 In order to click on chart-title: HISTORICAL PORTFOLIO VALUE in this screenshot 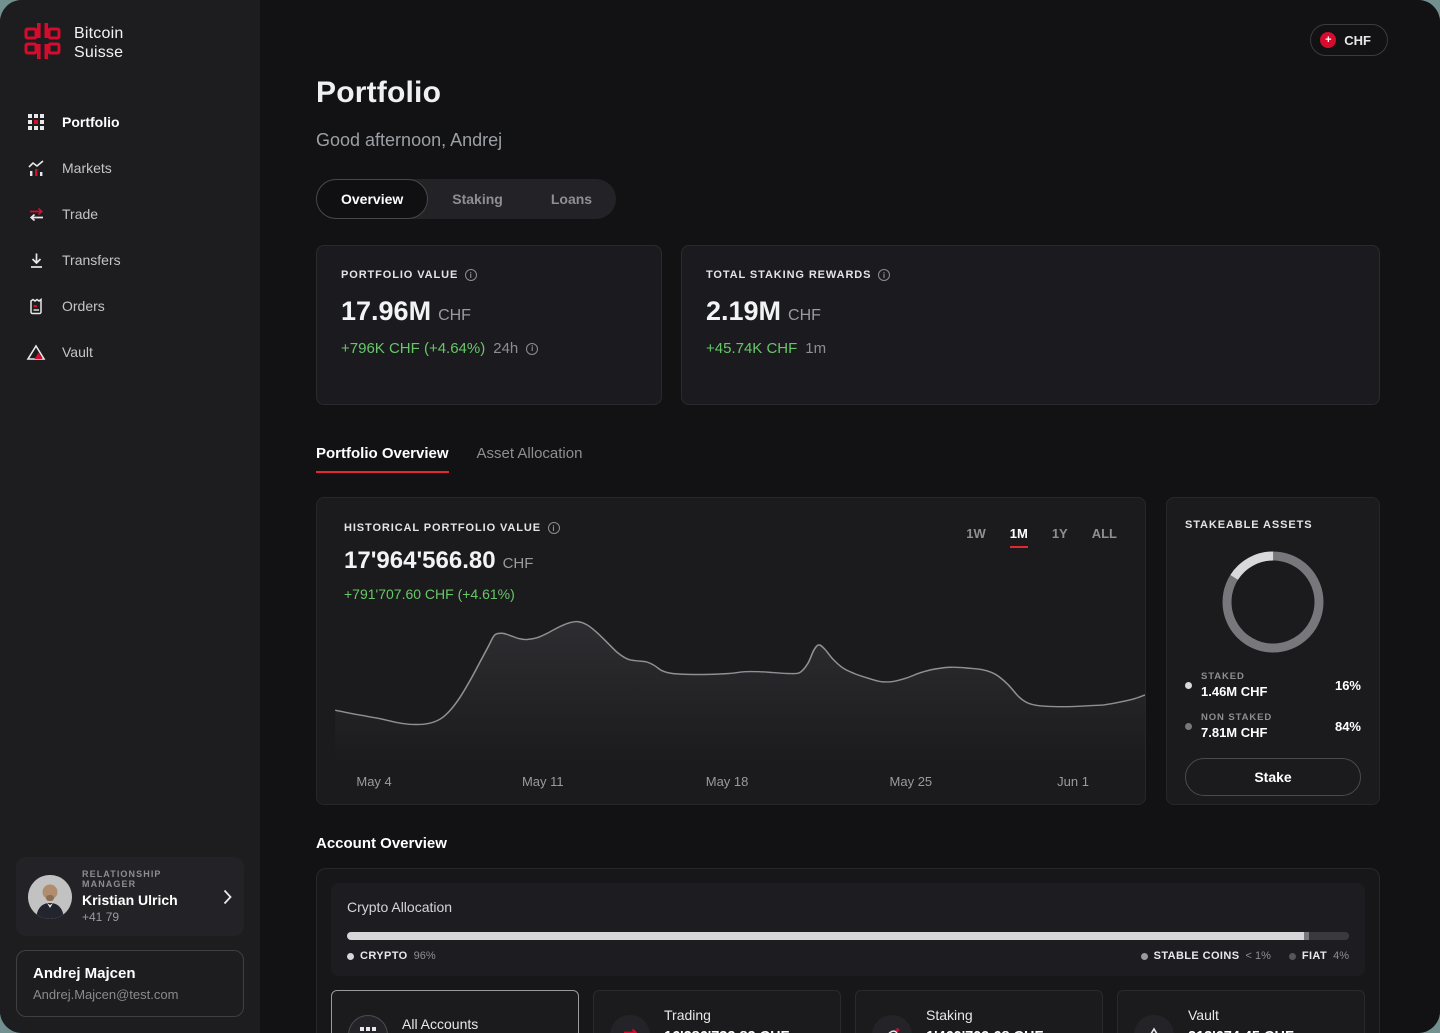, I will do `click(442, 528)`.